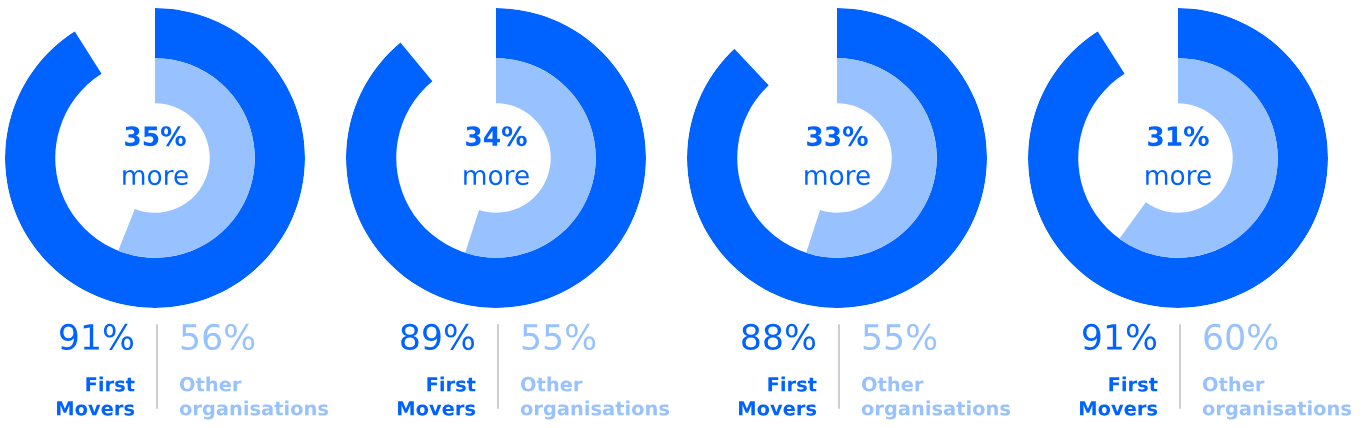 The height and width of the screenshot is (428, 1370). What do you see at coordinates (1178, 136) in the screenshot?
I see `text: 31%` at bounding box center [1178, 136].